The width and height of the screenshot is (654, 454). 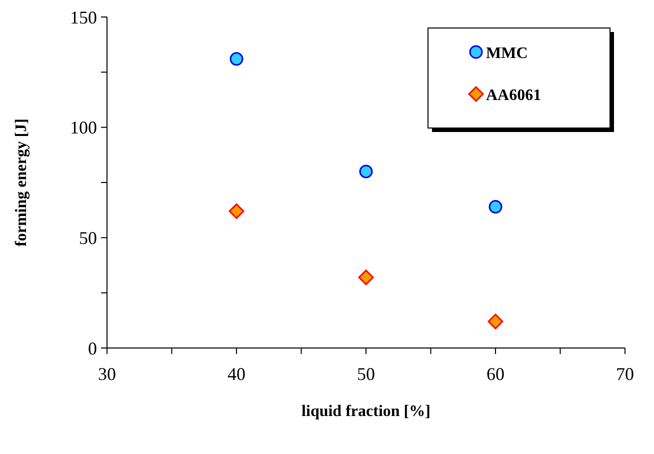 I want to click on x-tick-label: 60, so click(x=495, y=374).